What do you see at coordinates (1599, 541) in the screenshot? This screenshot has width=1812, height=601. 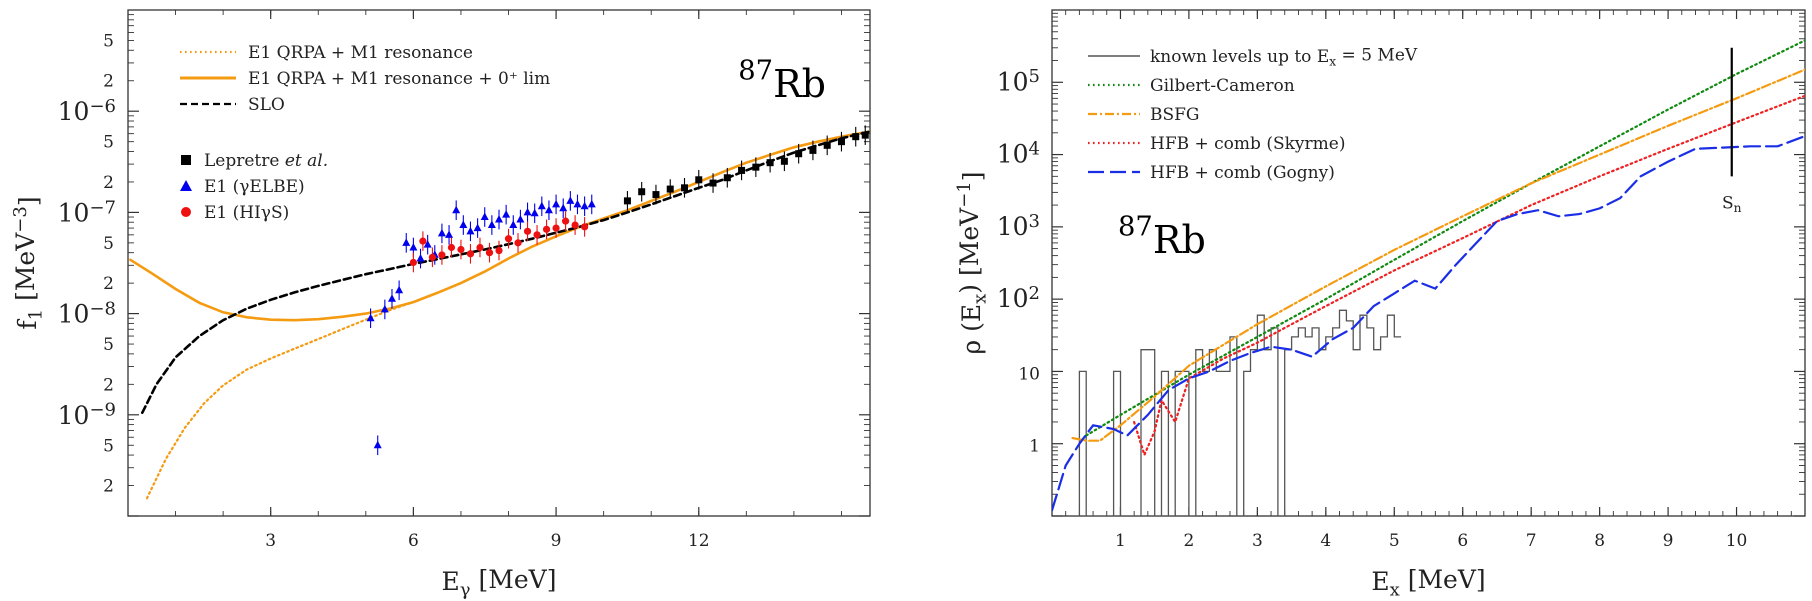 I see `x-tick-label: 8` at bounding box center [1599, 541].